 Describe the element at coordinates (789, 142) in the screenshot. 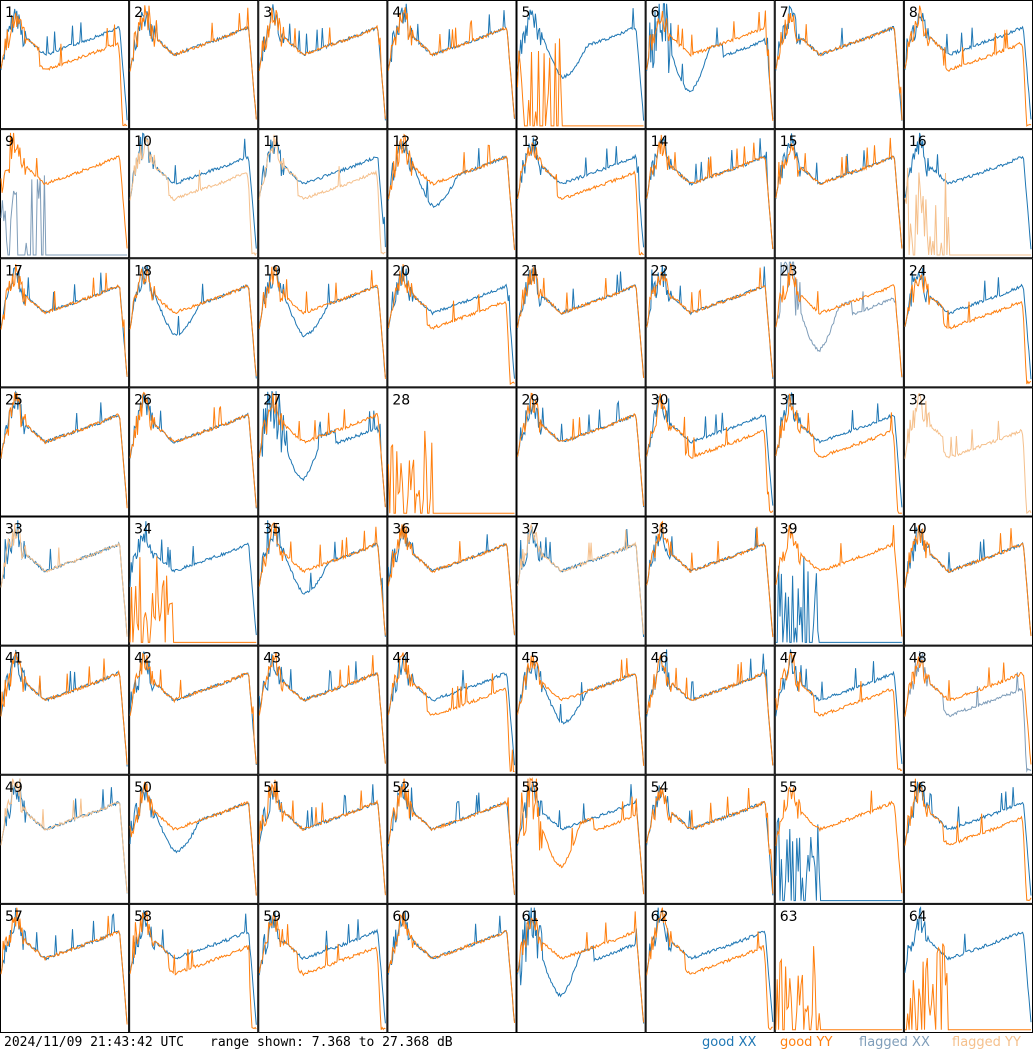

I see `panel-label: 15` at that location.